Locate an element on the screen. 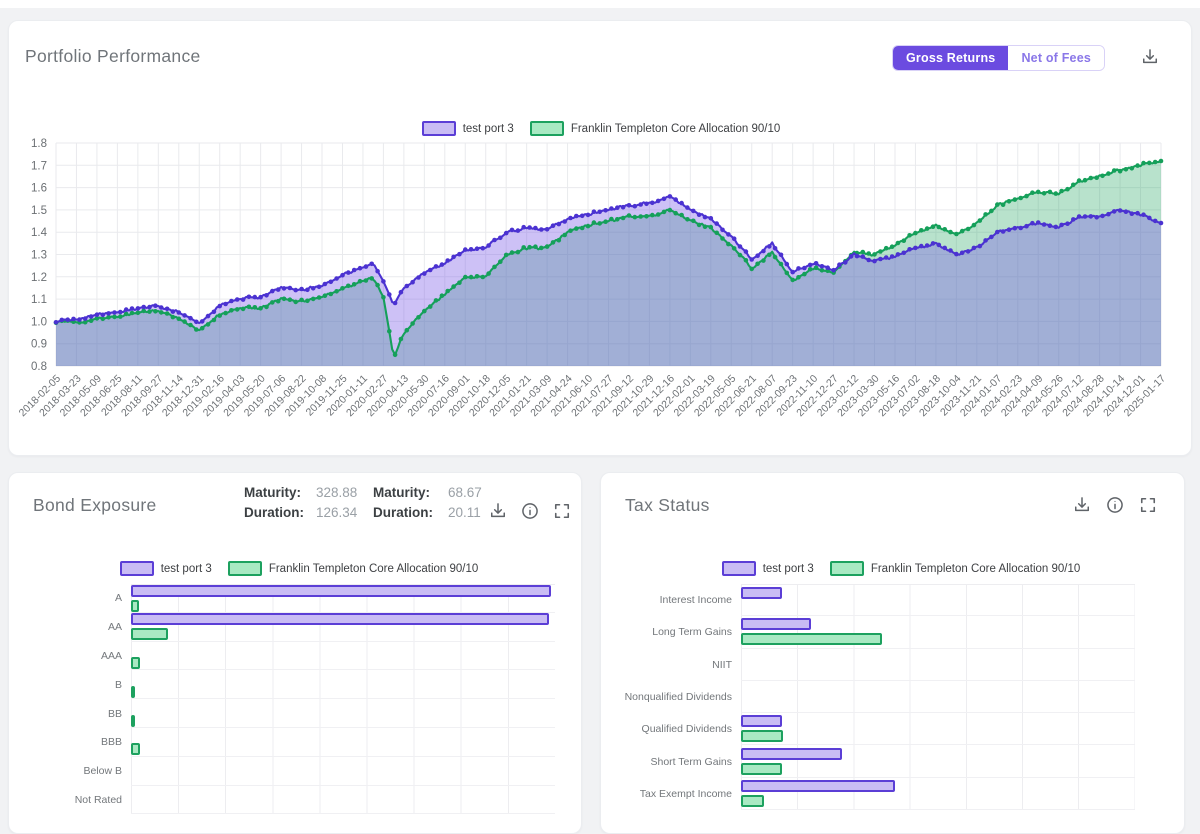 The width and height of the screenshot is (1200, 834). duration-value-2: 20.11 is located at coordinates (464, 512).